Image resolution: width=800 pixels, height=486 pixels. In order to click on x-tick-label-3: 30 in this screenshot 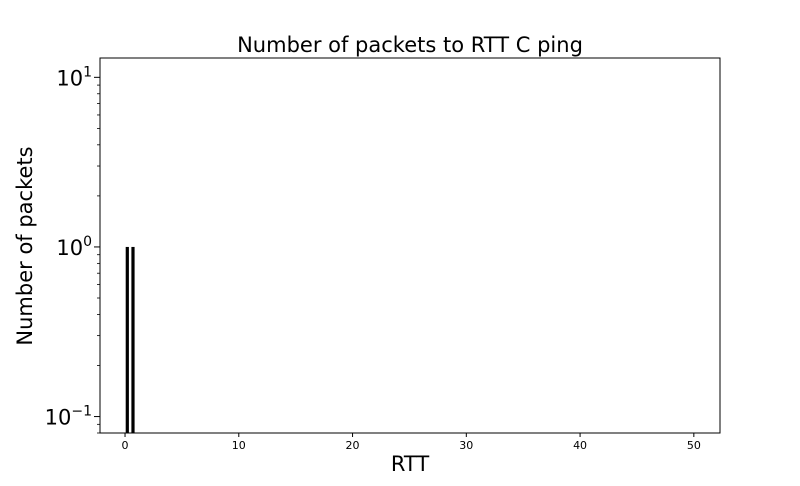, I will do `click(466, 445)`.